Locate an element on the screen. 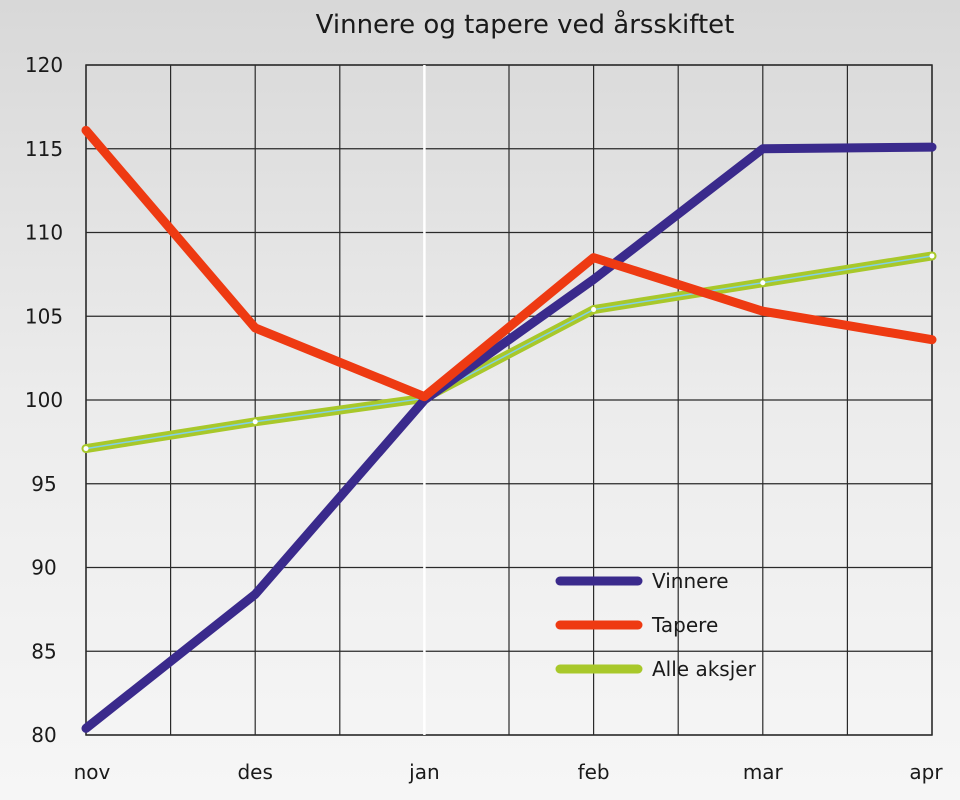  y-tick-label: 115 is located at coordinates (44, 149).